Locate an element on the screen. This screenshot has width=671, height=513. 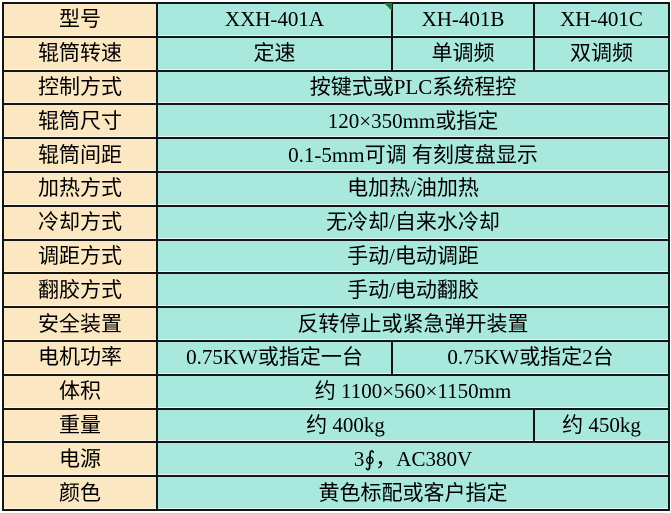
cell-power-supply: 3∮，AC380V is located at coordinates (413, 459).